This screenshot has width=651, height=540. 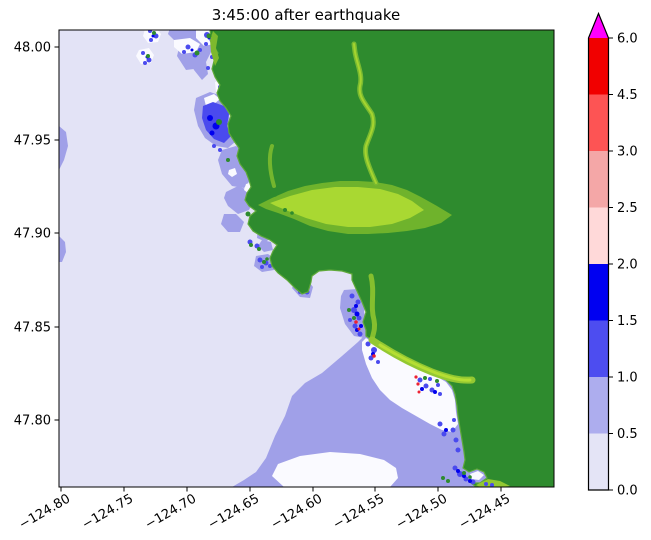 What do you see at coordinates (627, 265) in the screenshot?
I see `colorbar-tick-label: 2.0` at bounding box center [627, 265].